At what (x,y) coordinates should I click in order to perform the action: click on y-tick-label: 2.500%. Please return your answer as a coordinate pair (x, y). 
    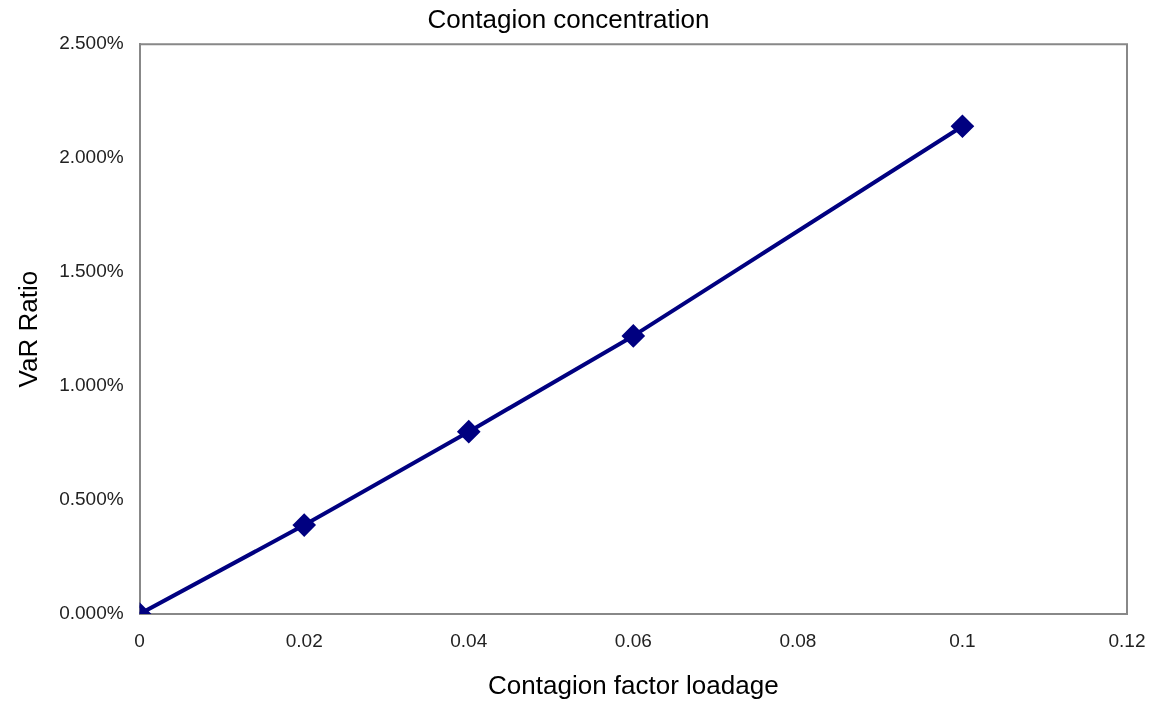
    Looking at the image, I should click on (91, 43).